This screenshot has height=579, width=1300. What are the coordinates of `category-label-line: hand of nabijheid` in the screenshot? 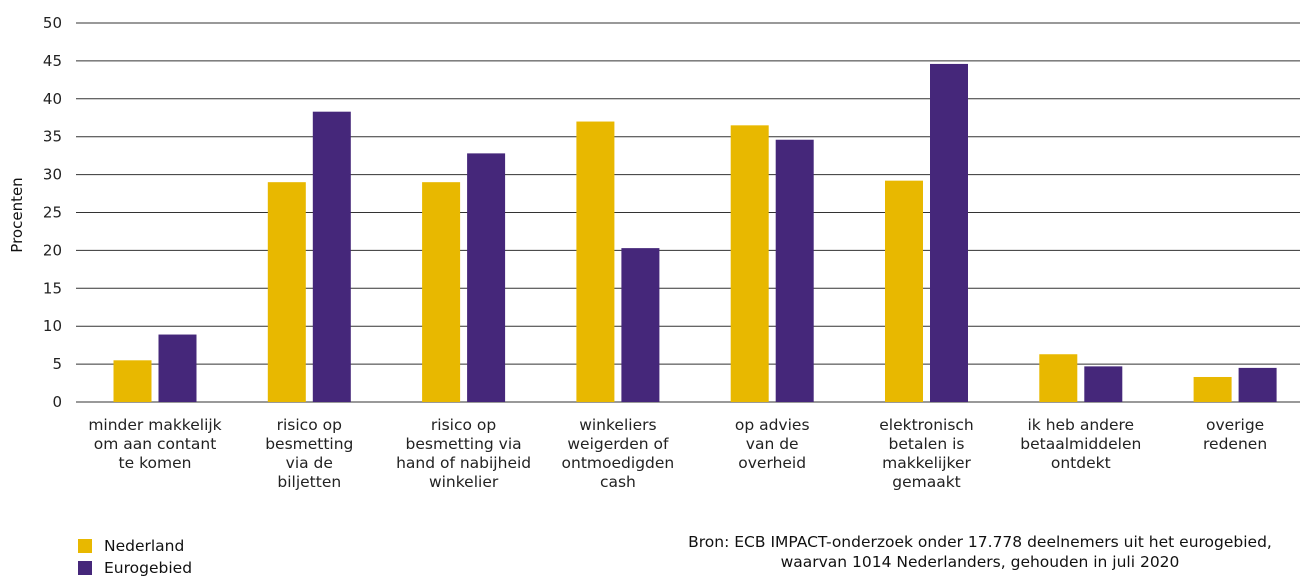 It's located at (463, 463).